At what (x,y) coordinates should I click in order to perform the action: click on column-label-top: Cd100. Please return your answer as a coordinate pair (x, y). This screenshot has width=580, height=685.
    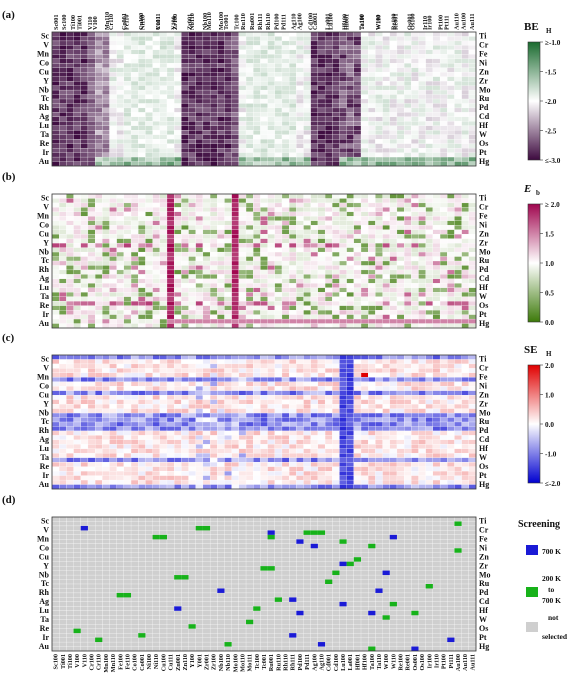
    Looking at the image, I should click on (311, 21).